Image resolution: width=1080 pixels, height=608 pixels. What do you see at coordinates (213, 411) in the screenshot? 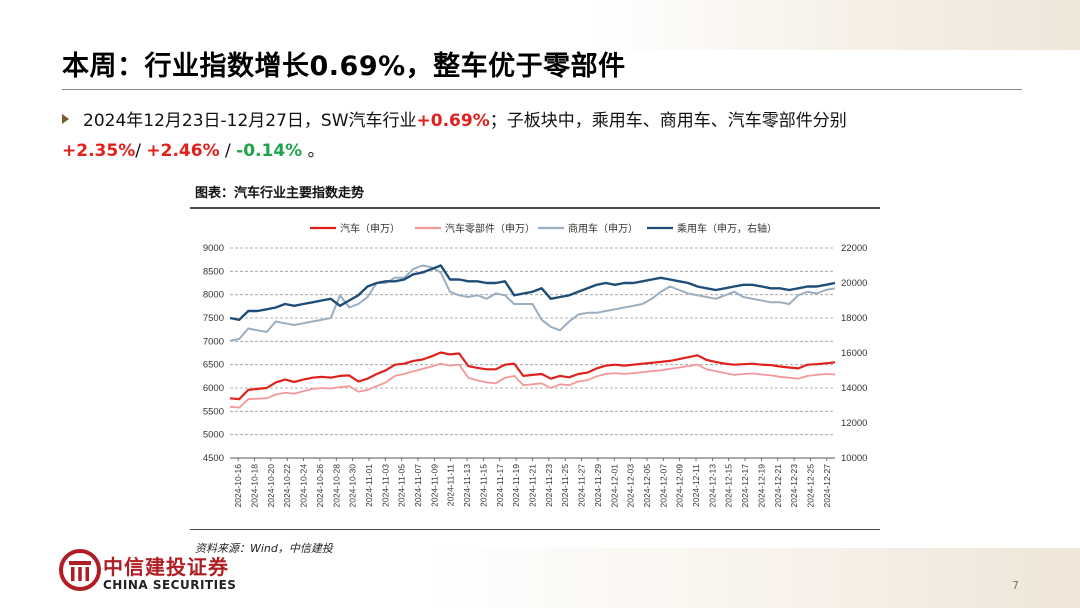
I see `left-tick-label: 5500` at bounding box center [213, 411].